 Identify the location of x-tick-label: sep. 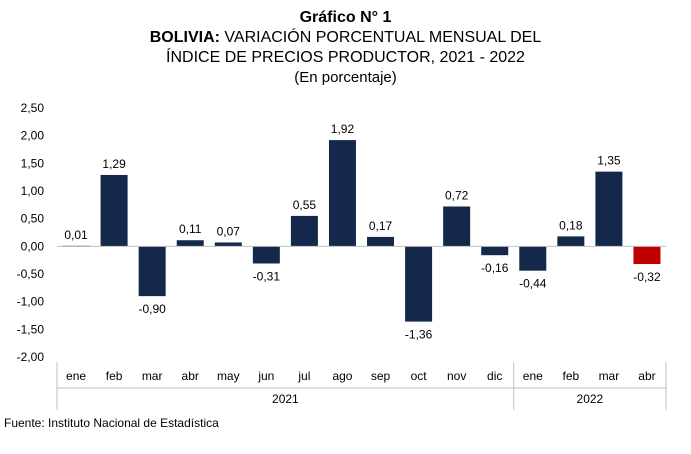
(381, 376).